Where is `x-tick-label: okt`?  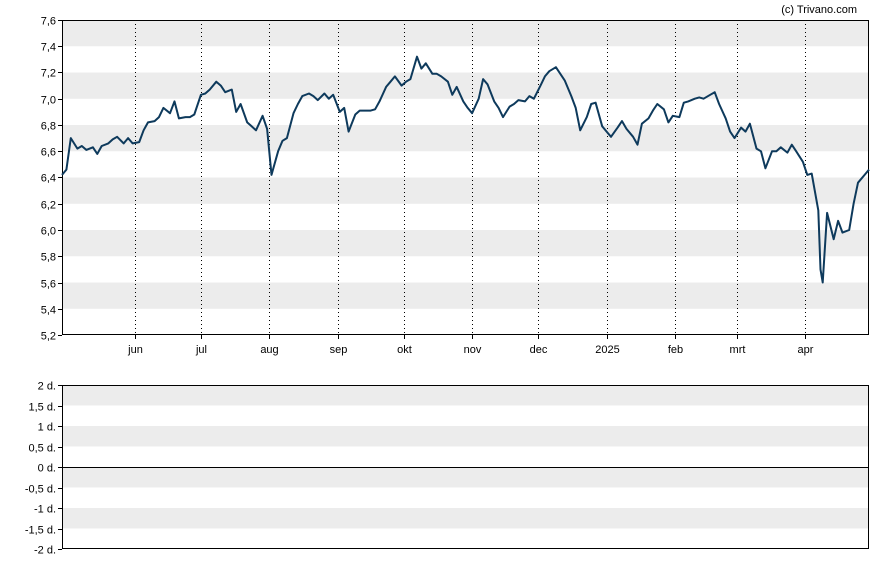
x-tick-label: okt is located at coordinates (404, 350).